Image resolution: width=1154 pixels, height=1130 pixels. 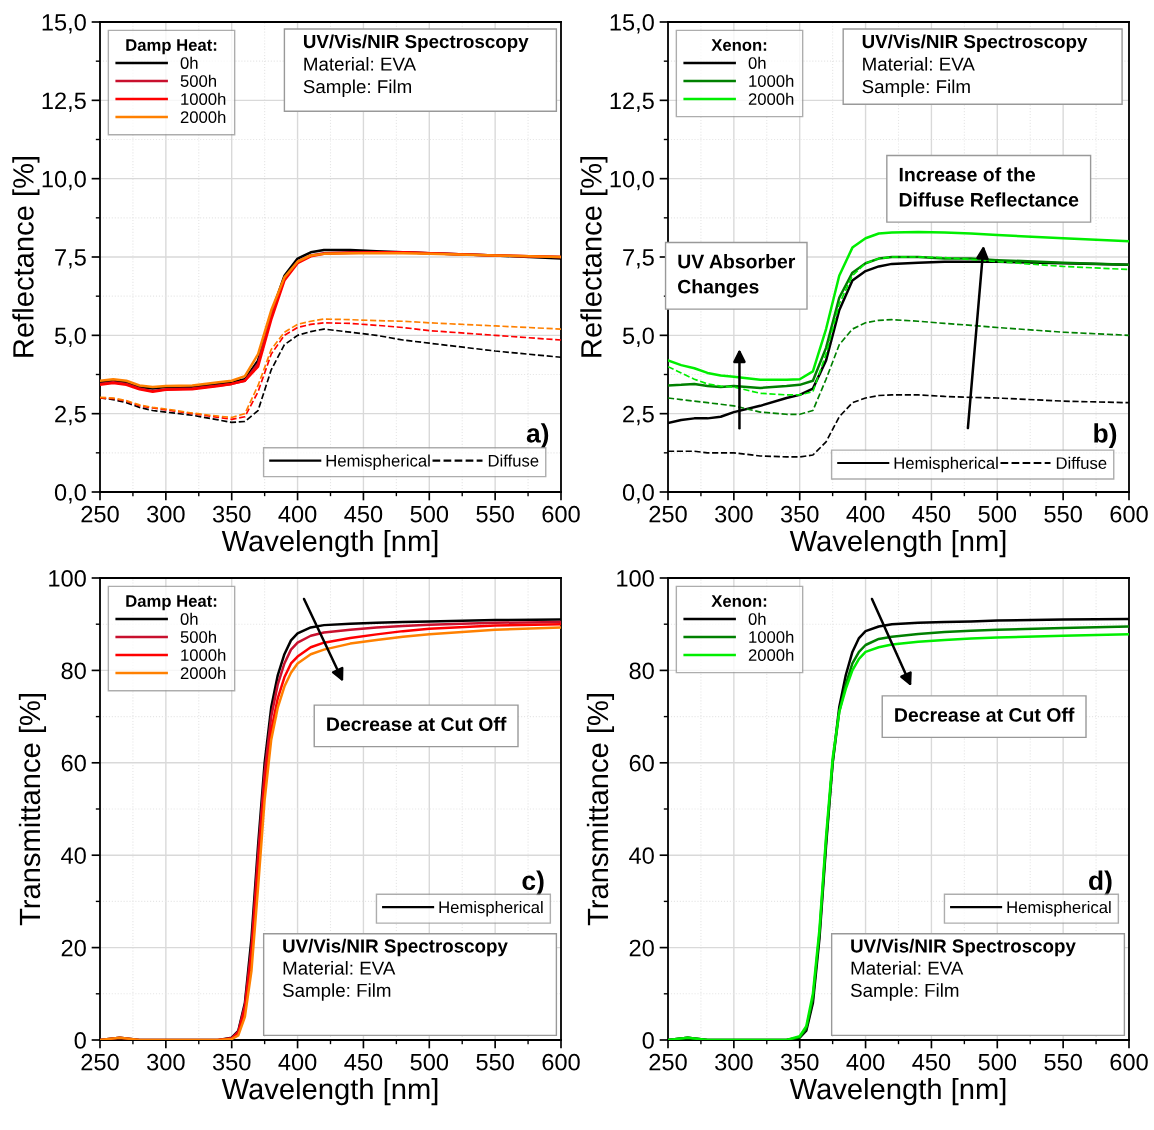 I want to click on legend-title: Damp Heat:, so click(x=171, y=603).